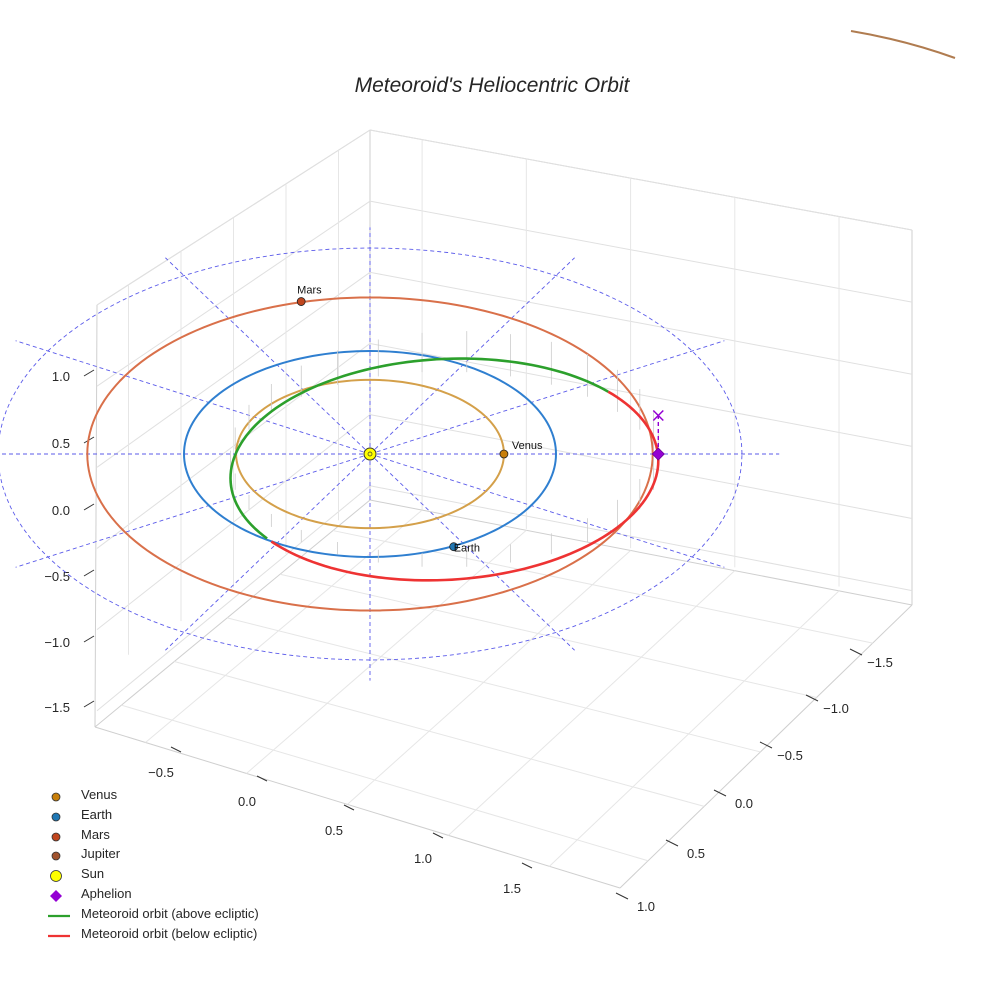  What do you see at coordinates (880, 662) in the screenshot?
I see `y-tick-label: −1.5` at bounding box center [880, 662].